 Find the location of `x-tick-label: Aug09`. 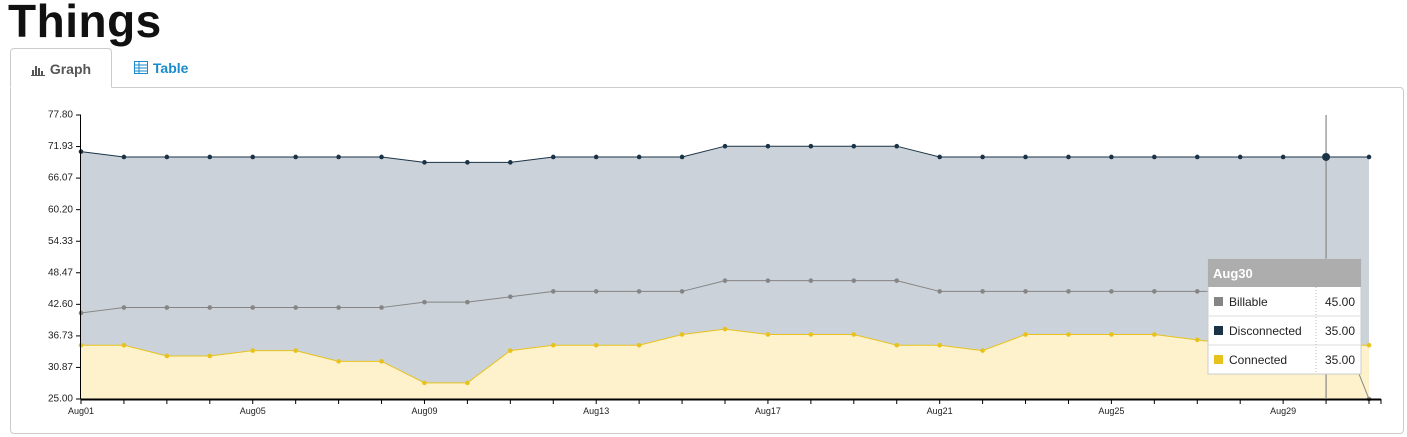

x-tick-label: Aug09 is located at coordinates (424, 411).